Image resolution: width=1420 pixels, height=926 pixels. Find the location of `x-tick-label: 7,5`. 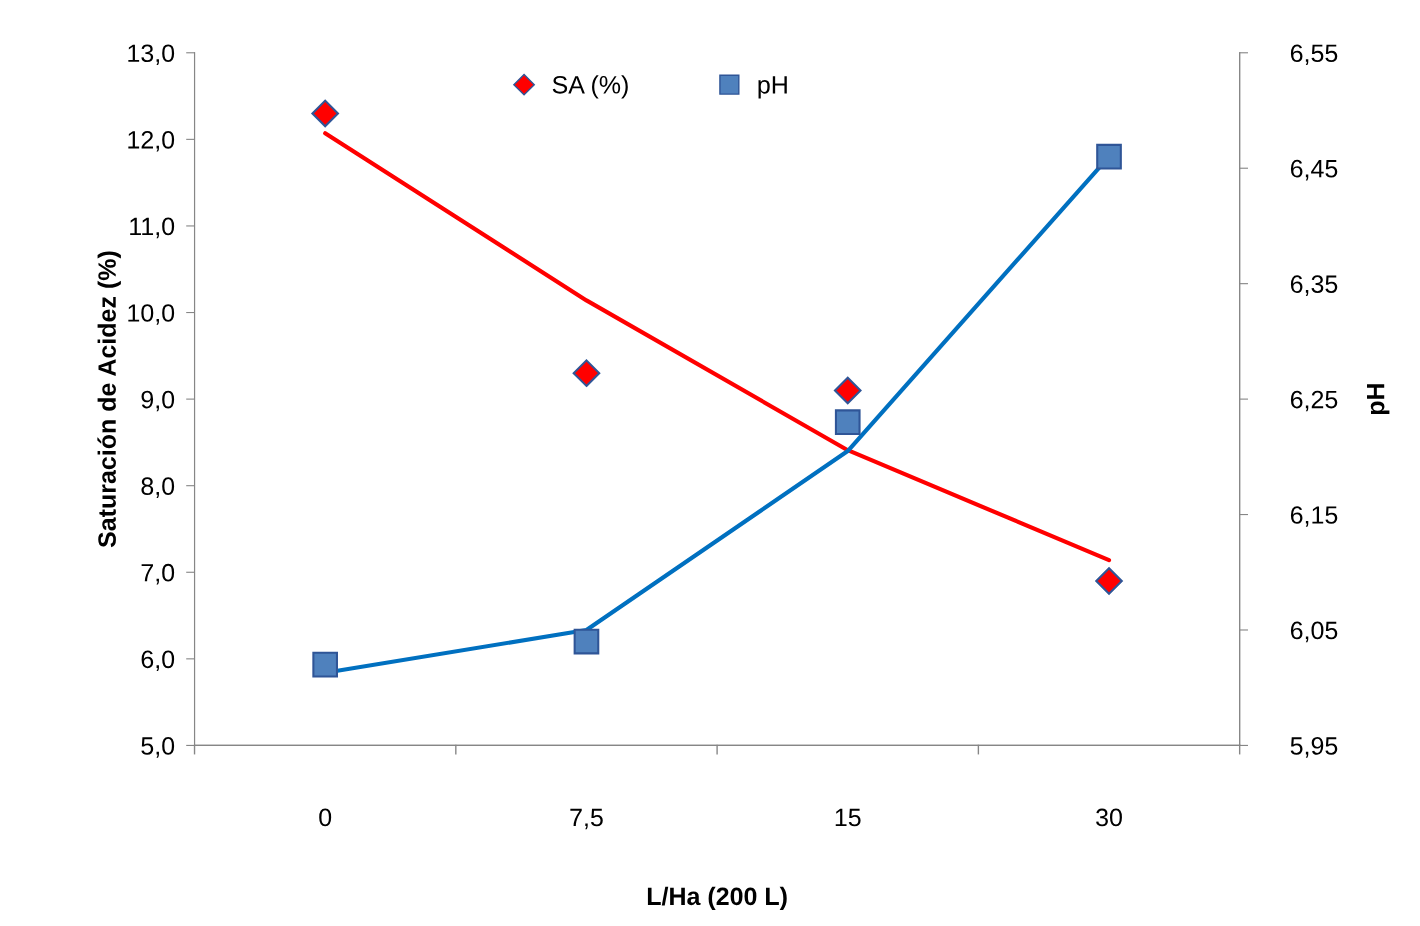

x-tick-label: 7,5 is located at coordinates (586, 819).